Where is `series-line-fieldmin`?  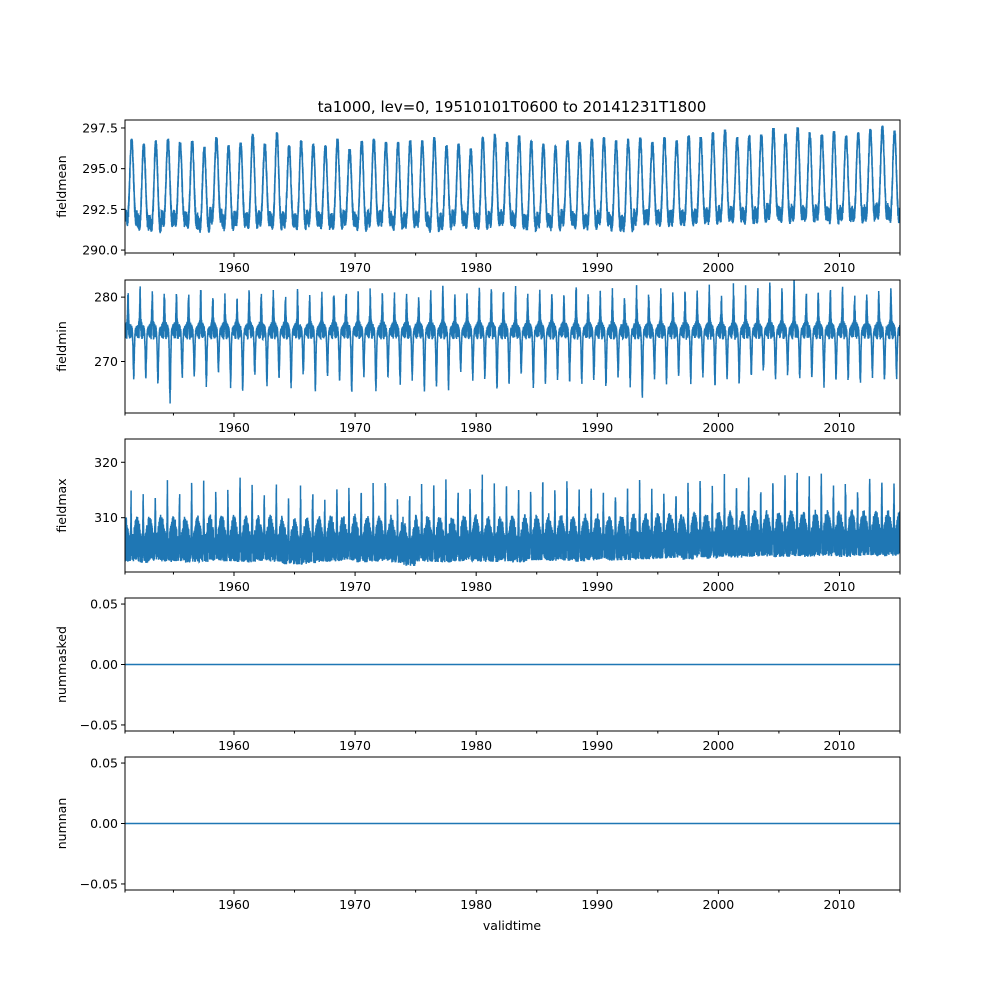 series-line-fieldmin is located at coordinates (512, 342).